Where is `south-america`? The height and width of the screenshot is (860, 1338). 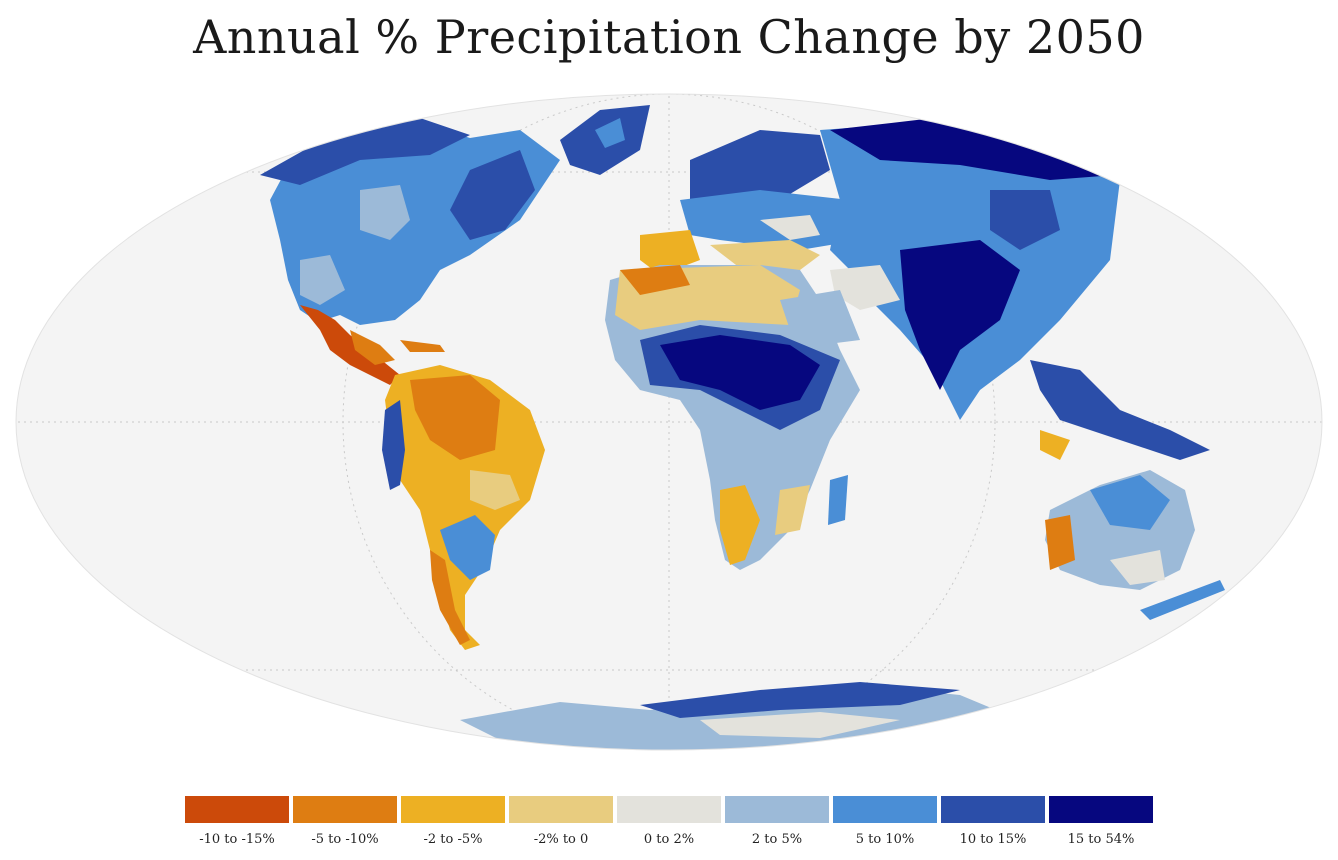
south-america is located at coordinates (463, 507).